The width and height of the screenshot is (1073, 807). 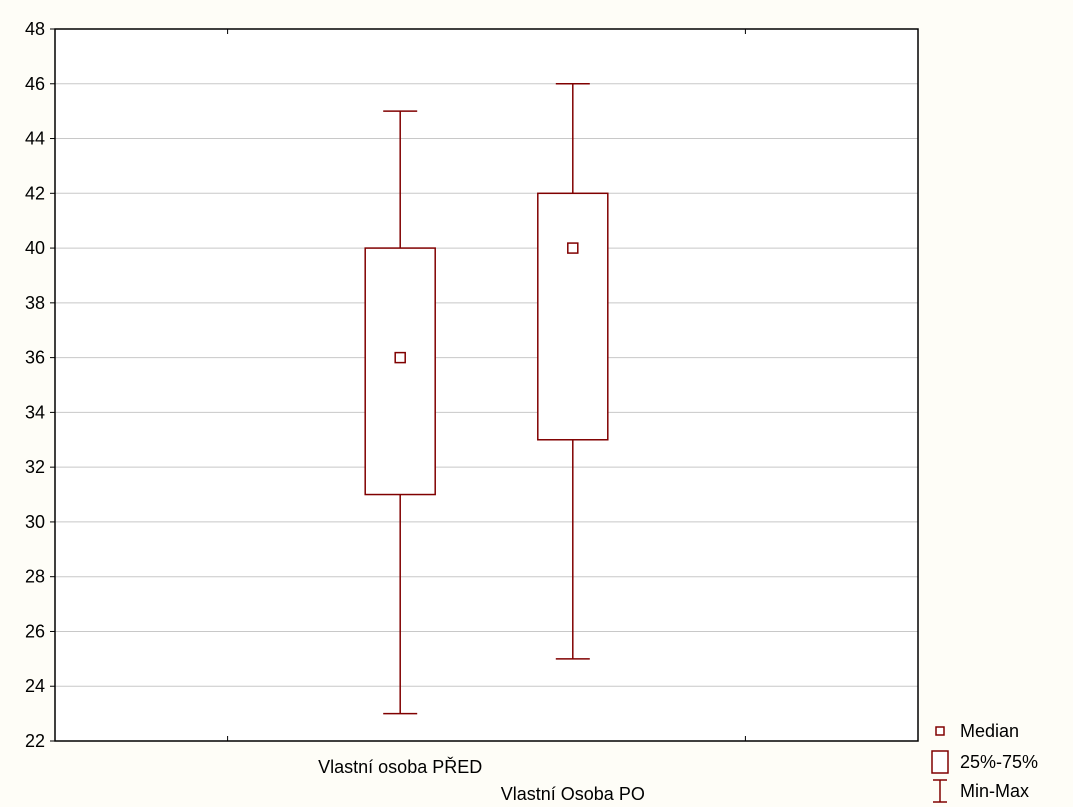 I want to click on y-tick-label-32: 32, so click(x=35, y=467).